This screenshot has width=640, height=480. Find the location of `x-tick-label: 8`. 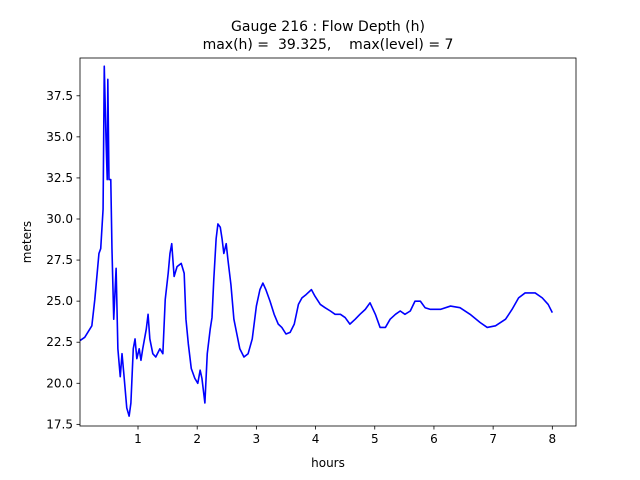

x-tick-label: 8 is located at coordinates (553, 439).